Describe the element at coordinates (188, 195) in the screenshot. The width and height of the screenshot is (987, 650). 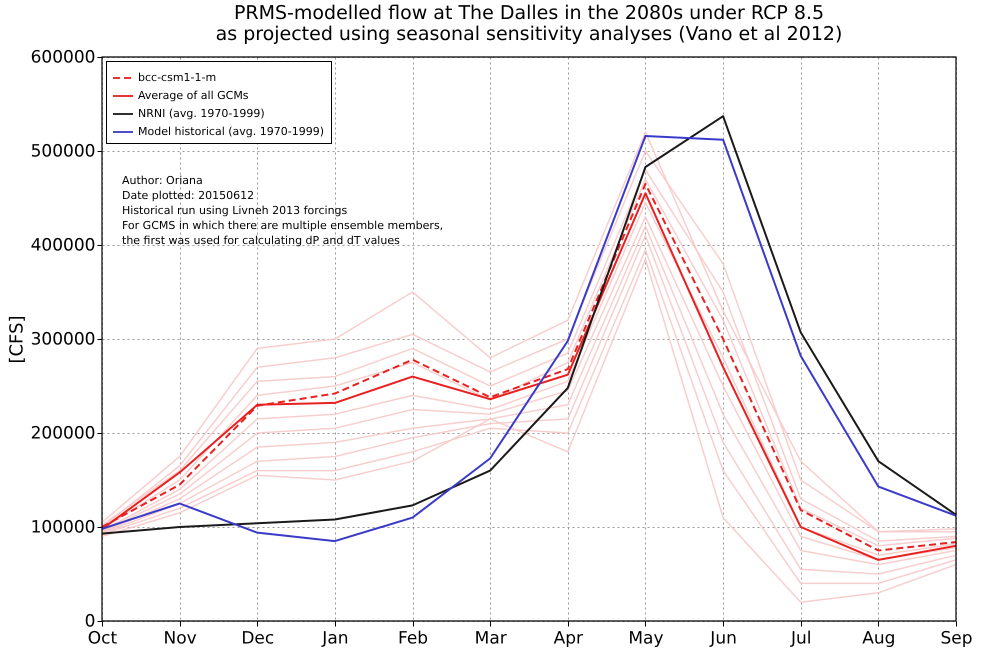
I see `annotation: Date plotted: 20150612` at that location.